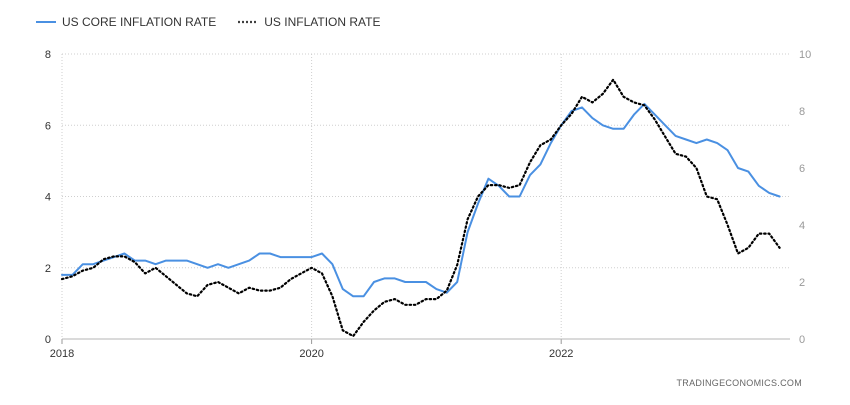 The height and width of the screenshot is (405, 850). Describe the element at coordinates (311, 354) in the screenshot. I see `x-tick-label: 2020` at that location.